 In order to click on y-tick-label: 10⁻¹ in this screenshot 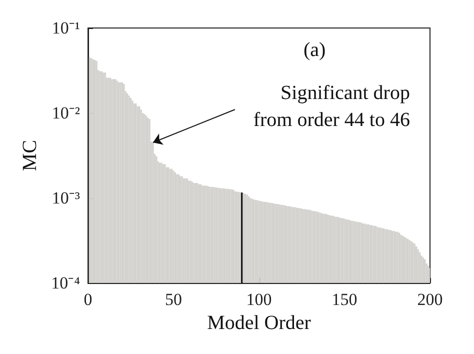, I will do `click(66, 28)`.